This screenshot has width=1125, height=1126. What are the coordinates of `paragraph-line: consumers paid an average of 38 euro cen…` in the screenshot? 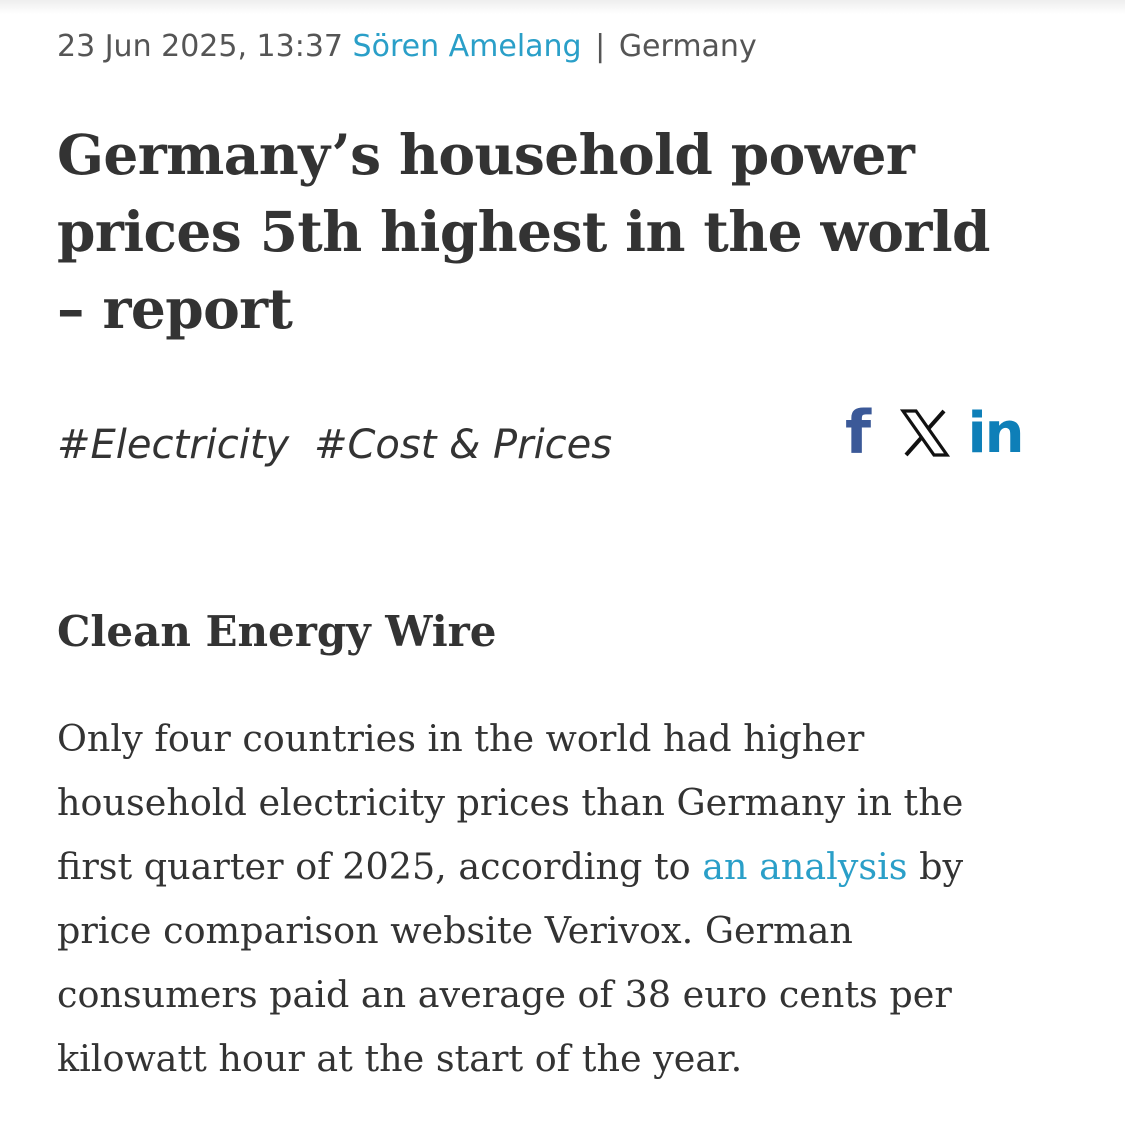 It's located at (504, 994).